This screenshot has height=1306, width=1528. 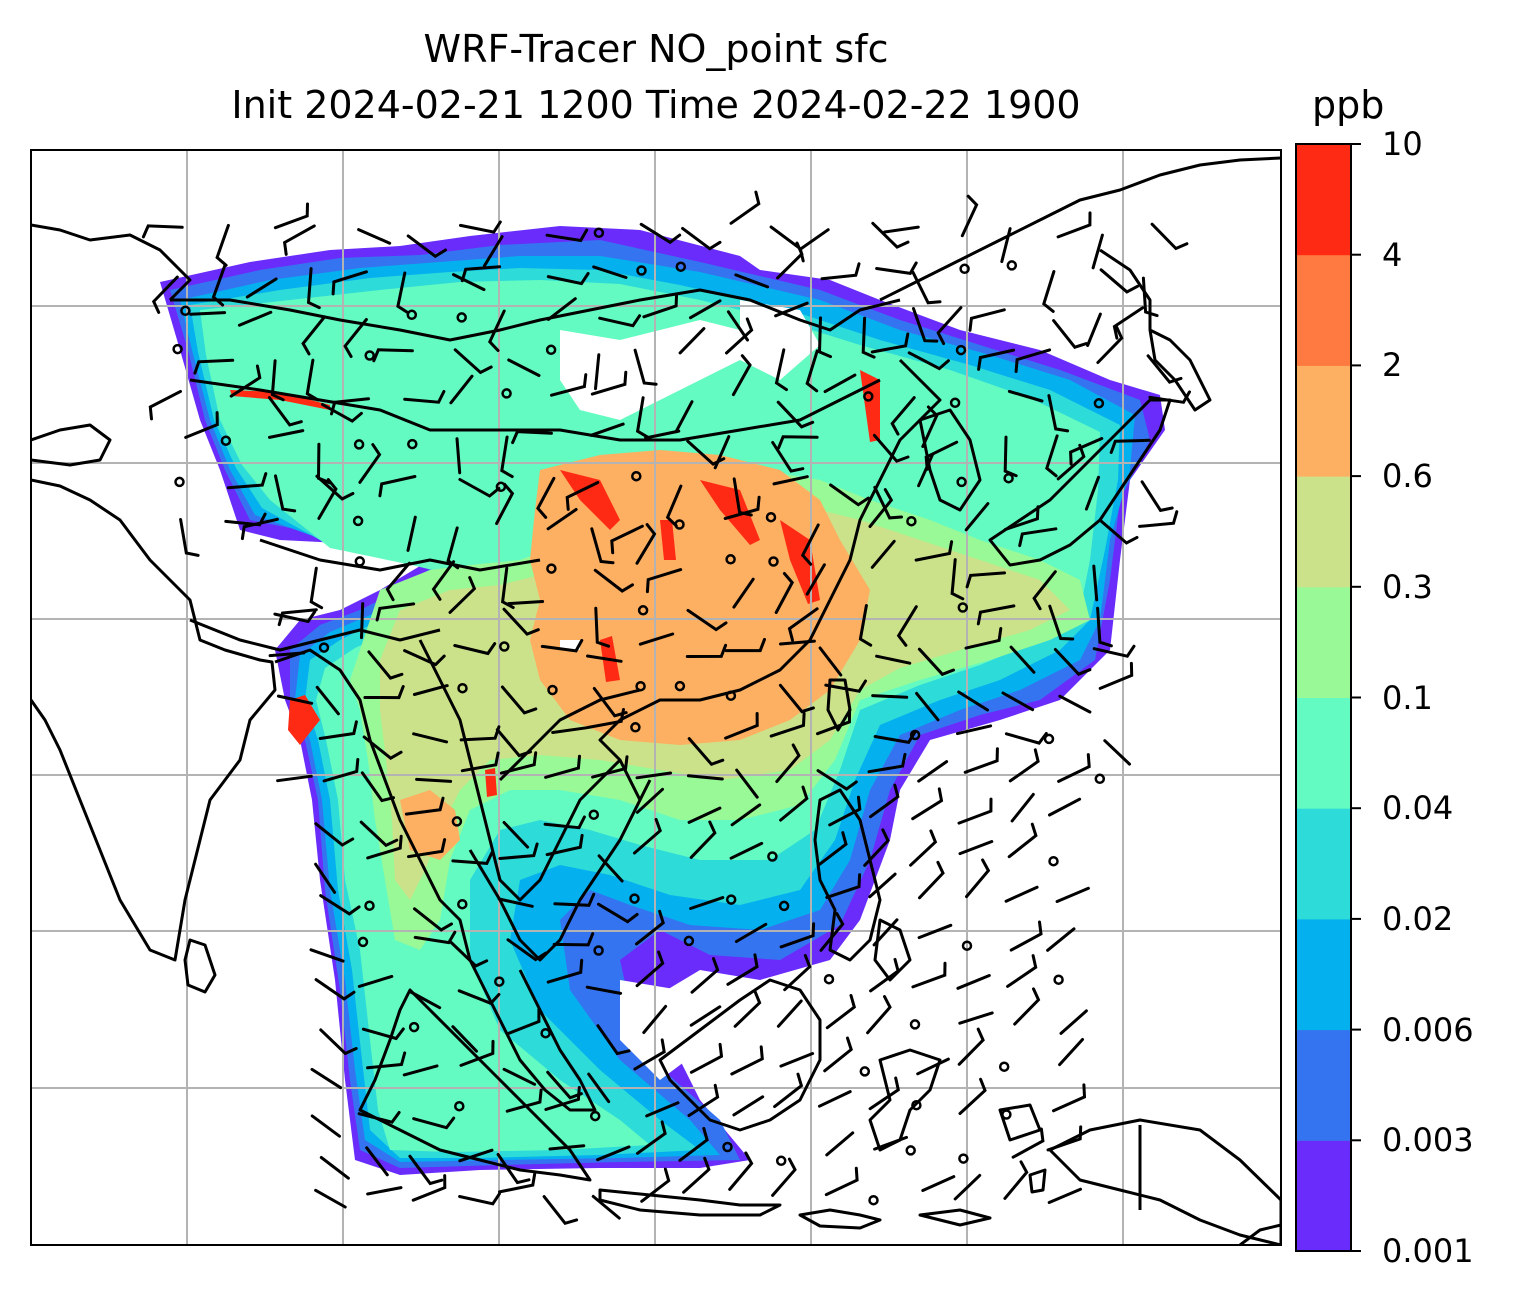 What do you see at coordinates (1392, 365) in the screenshot?
I see `colorbar-tick-label: 2` at bounding box center [1392, 365].